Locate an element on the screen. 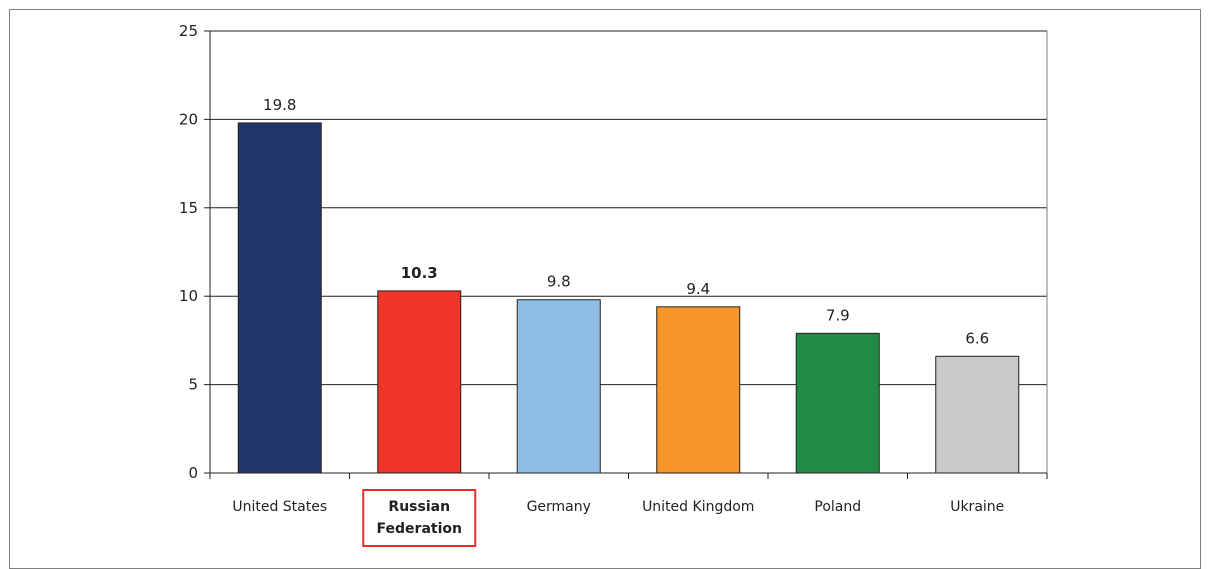  x-label-germany: Germany is located at coordinates (559, 507).